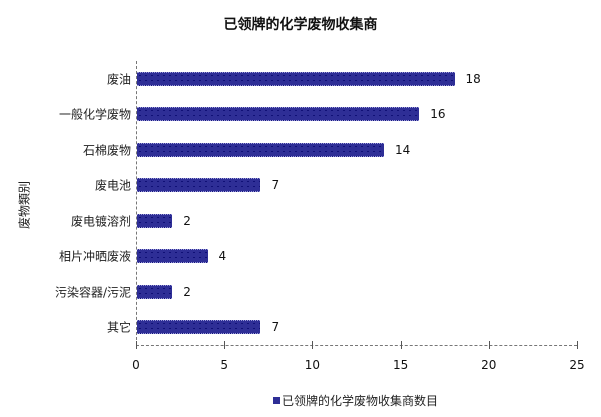 This screenshot has height=417, width=601. I want to click on legend: 已领牌的化学废物收集商数目, so click(355, 400).